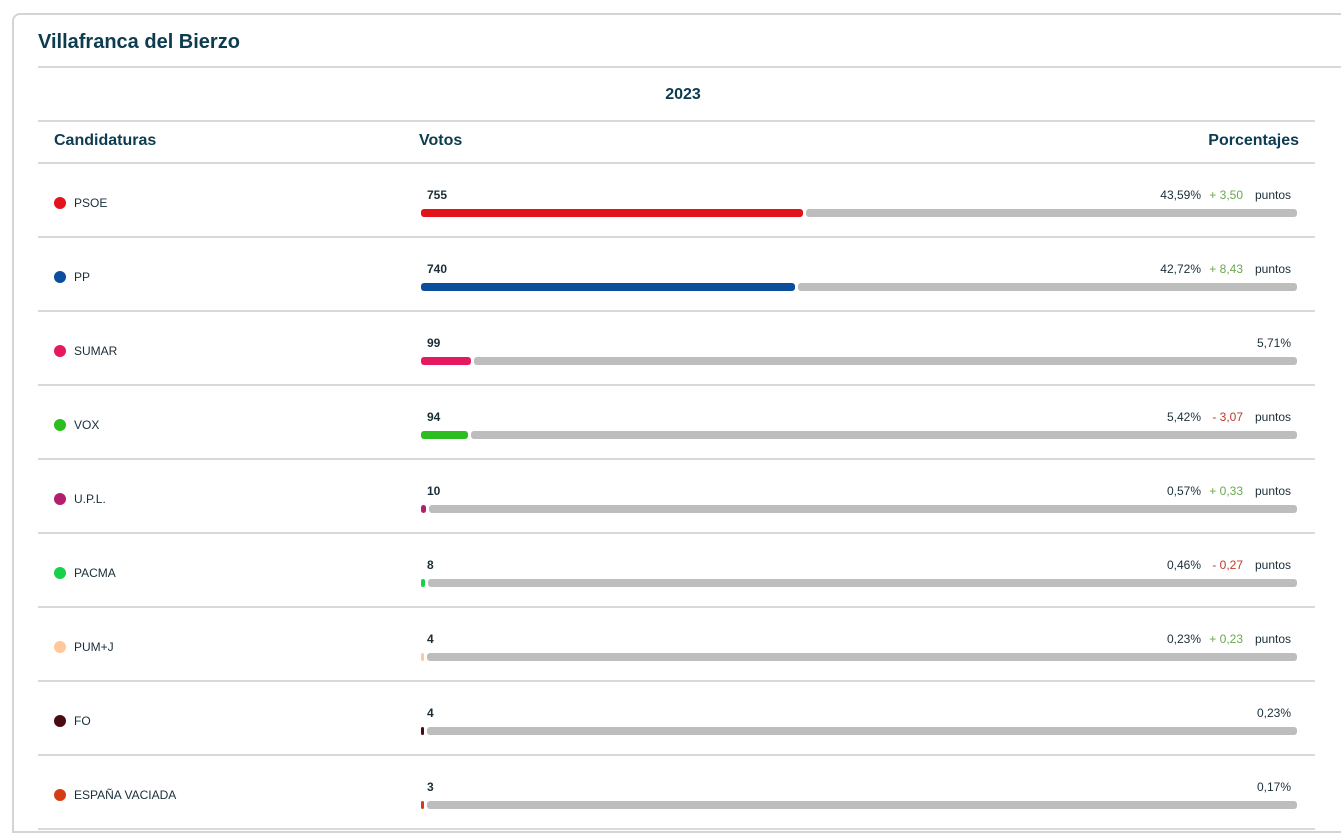 The image size is (1341, 833). I want to click on votes: 10, so click(434, 491).